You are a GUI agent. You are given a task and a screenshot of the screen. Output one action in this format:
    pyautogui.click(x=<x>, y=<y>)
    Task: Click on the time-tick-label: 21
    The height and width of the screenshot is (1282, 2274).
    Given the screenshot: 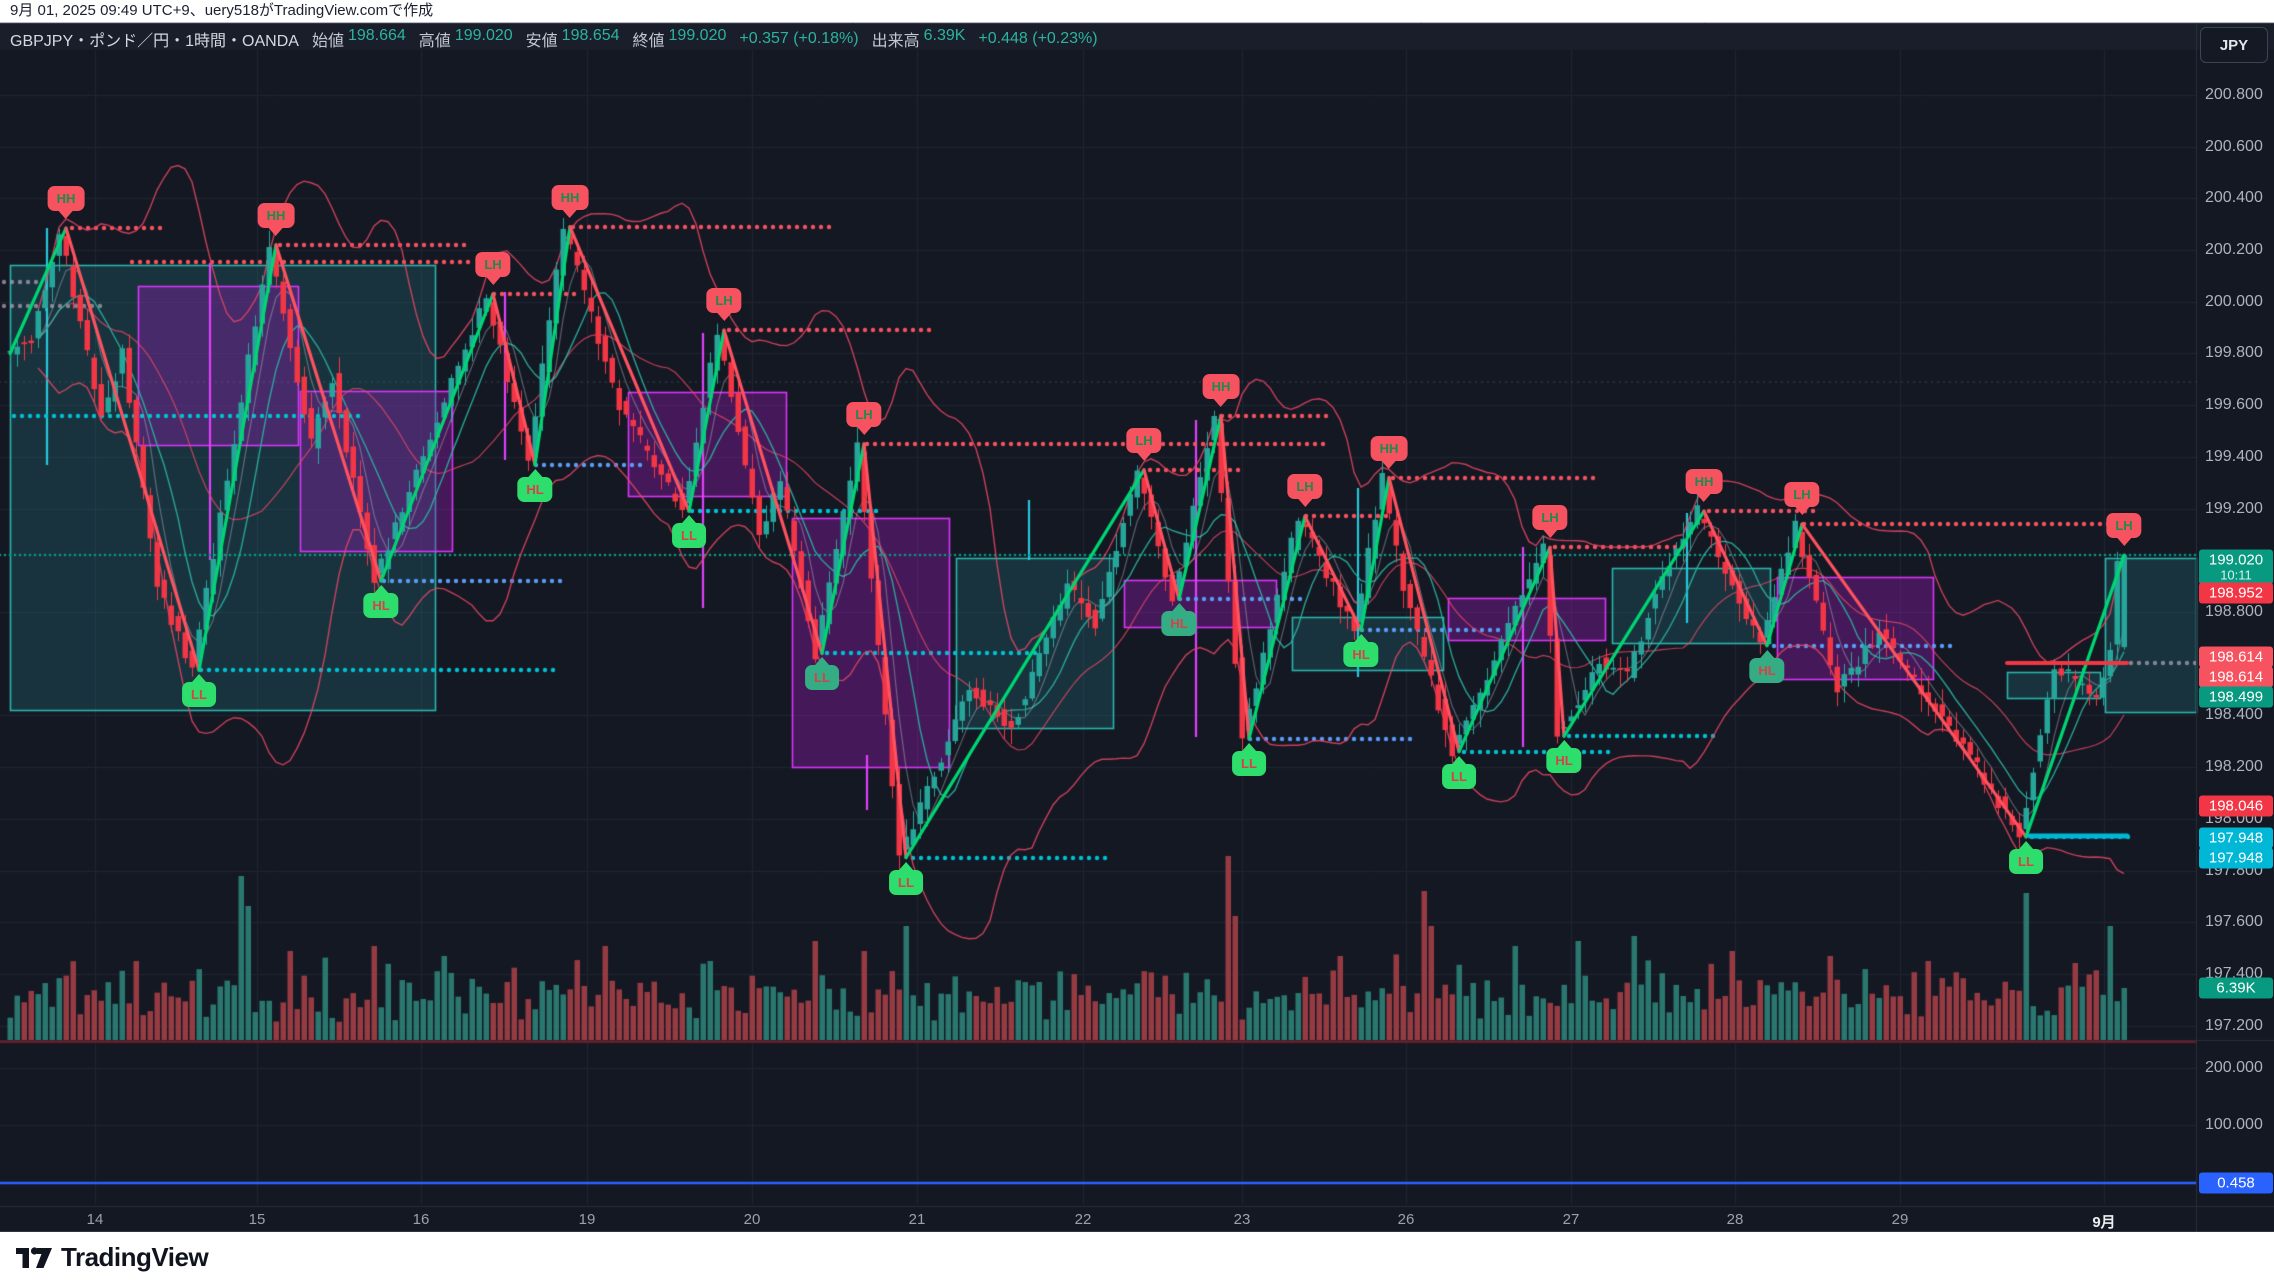 What is the action you would take?
    pyautogui.click(x=917, y=1219)
    